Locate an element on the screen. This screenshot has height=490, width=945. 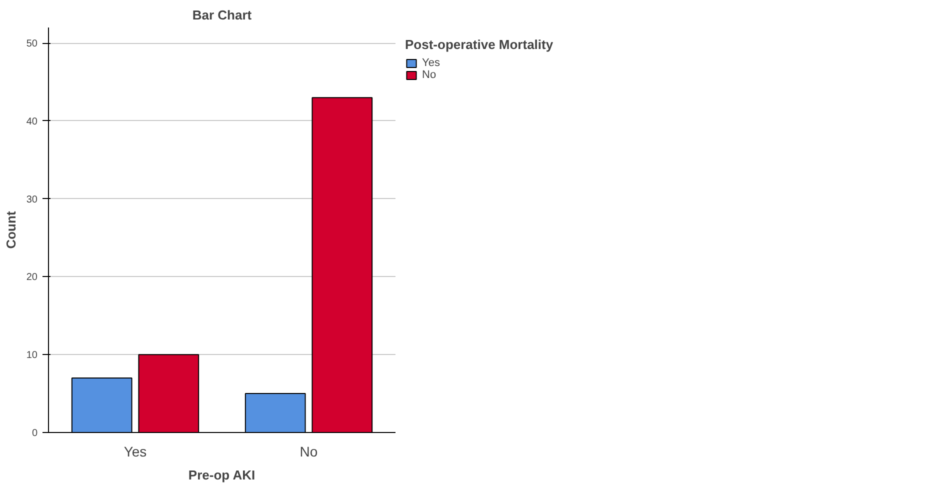
legend-label: No is located at coordinates (430, 75).